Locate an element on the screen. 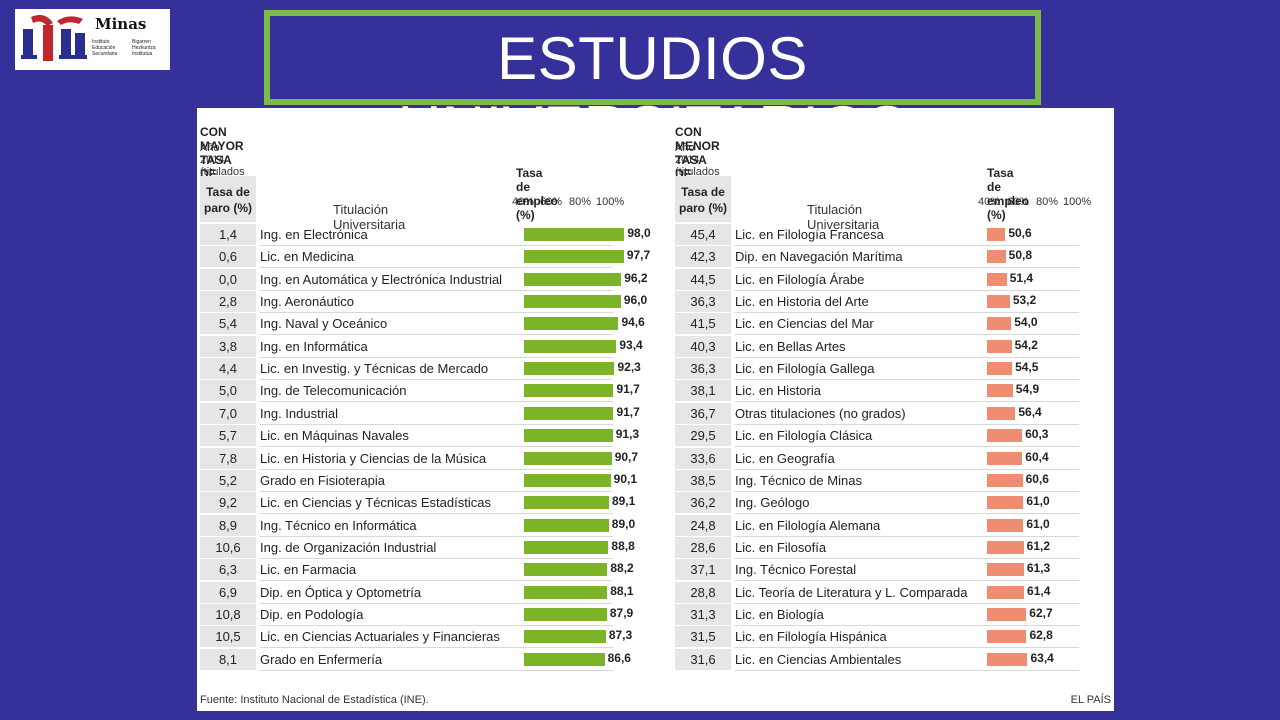 The image size is (1280, 720). titulacion-label: Grado en Fisioterapia is located at coordinates (323, 480).